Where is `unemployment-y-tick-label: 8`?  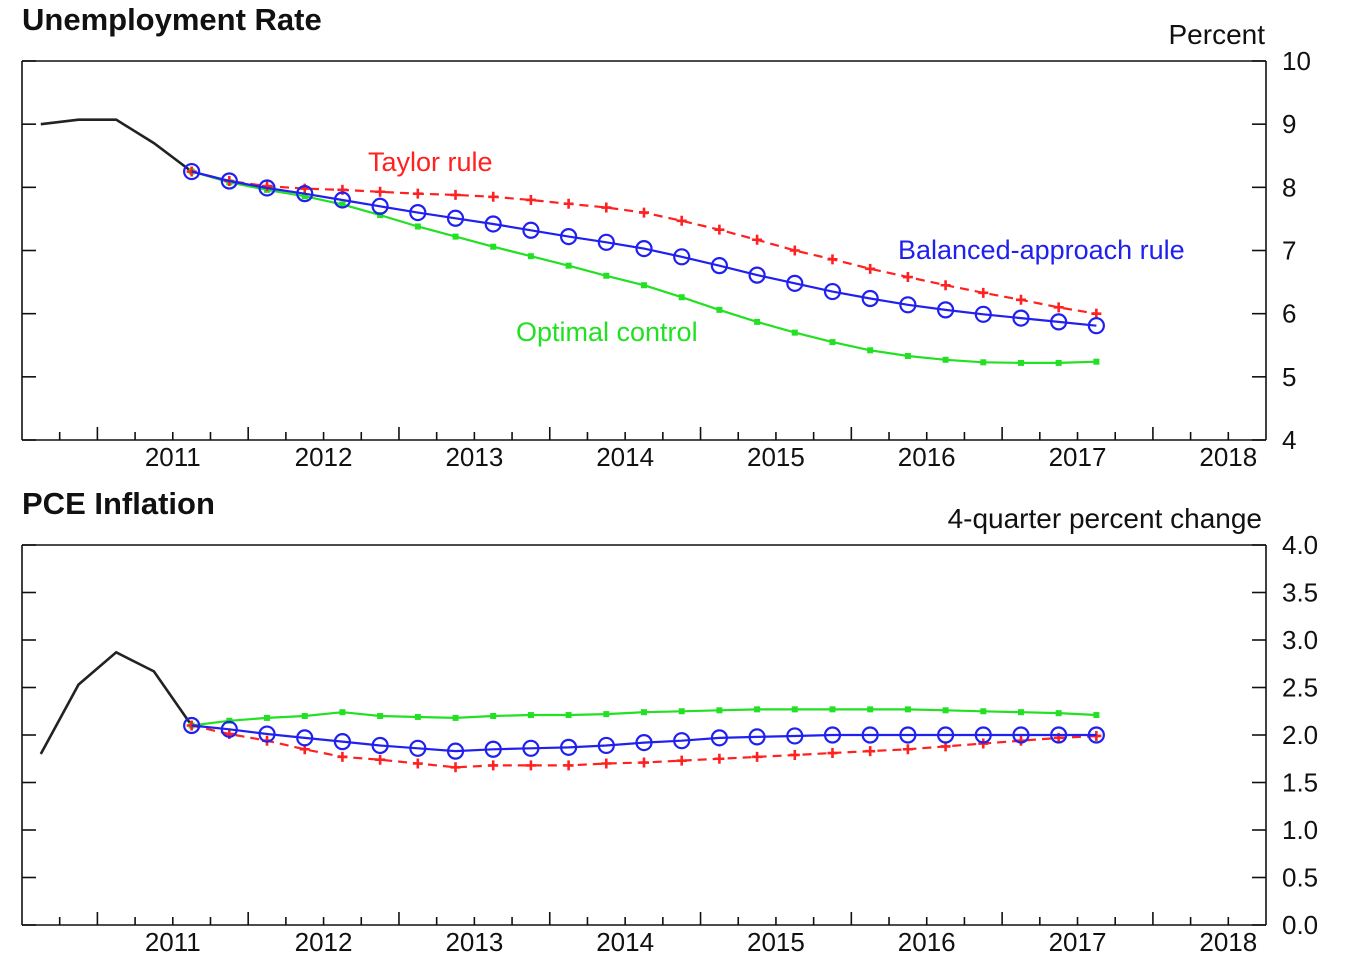
unemployment-y-tick-label: 8 is located at coordinates (1289, 187).